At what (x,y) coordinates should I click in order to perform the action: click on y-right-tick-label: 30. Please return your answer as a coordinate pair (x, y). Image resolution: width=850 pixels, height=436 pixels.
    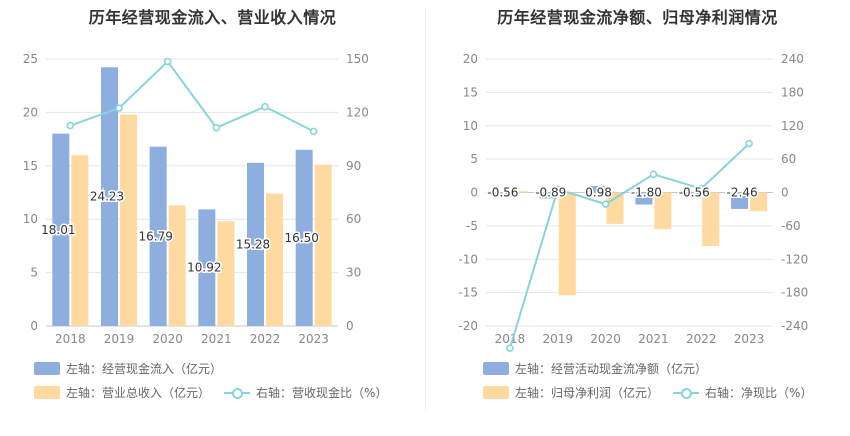
    Looking at the image, I should click on (353, 273).